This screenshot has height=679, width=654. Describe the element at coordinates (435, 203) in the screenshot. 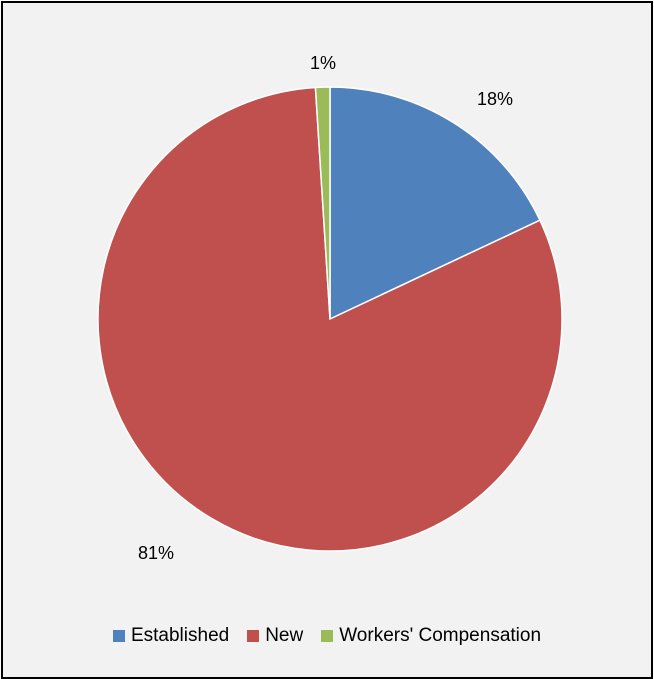

I see `pie-slice-established` at that location.